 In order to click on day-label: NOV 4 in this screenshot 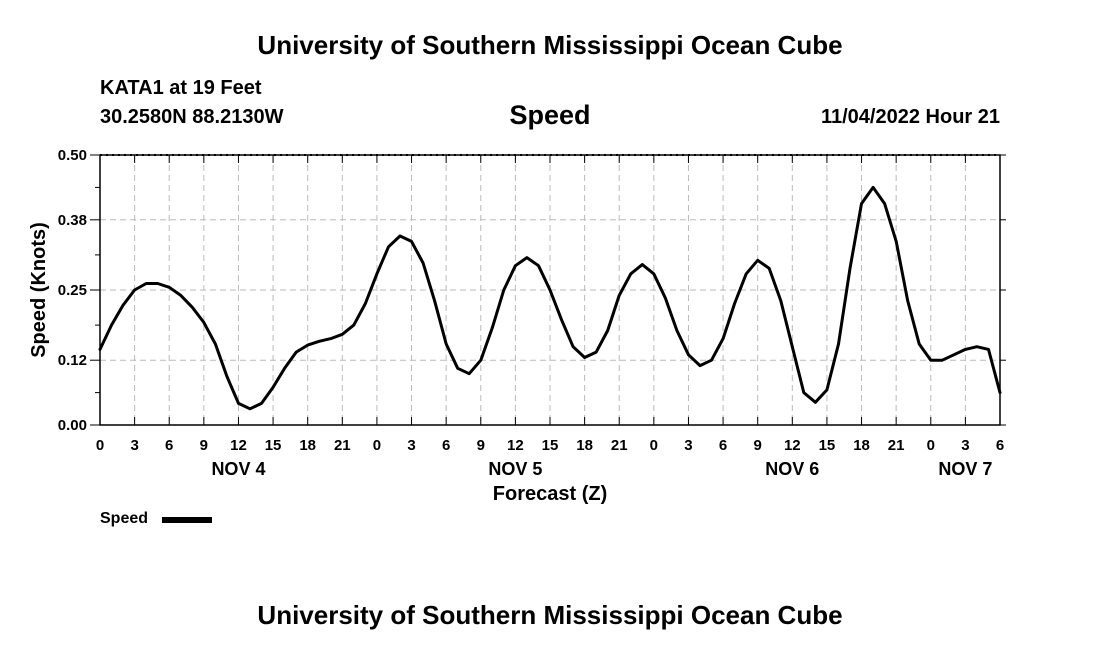, I will do `click(238, 469)`.